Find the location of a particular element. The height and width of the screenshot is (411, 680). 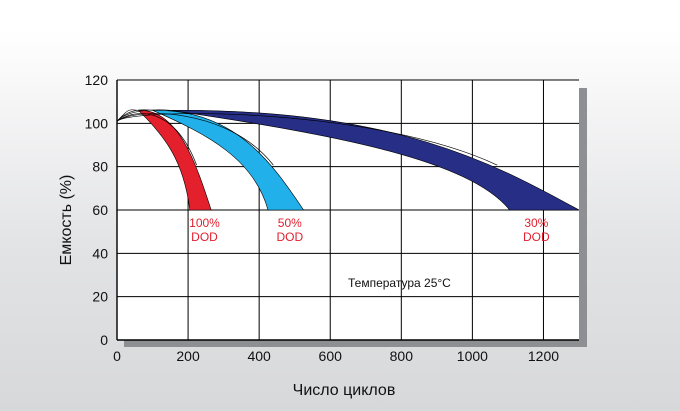

series-label-line1: 30% is located at coordinates (536, 223).